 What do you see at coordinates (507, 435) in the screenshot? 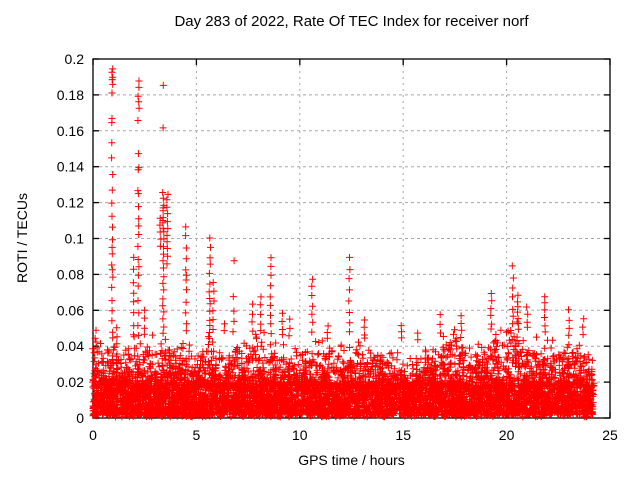
I see `x-tick-label: 20` at bounding box center [507, 435].